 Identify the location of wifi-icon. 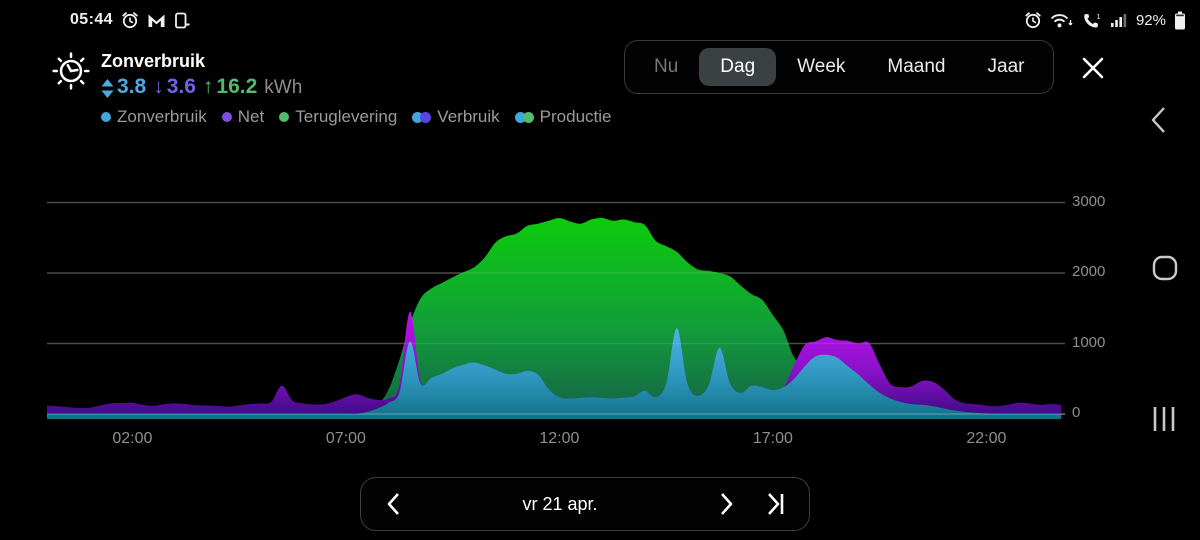
(1062, 20).